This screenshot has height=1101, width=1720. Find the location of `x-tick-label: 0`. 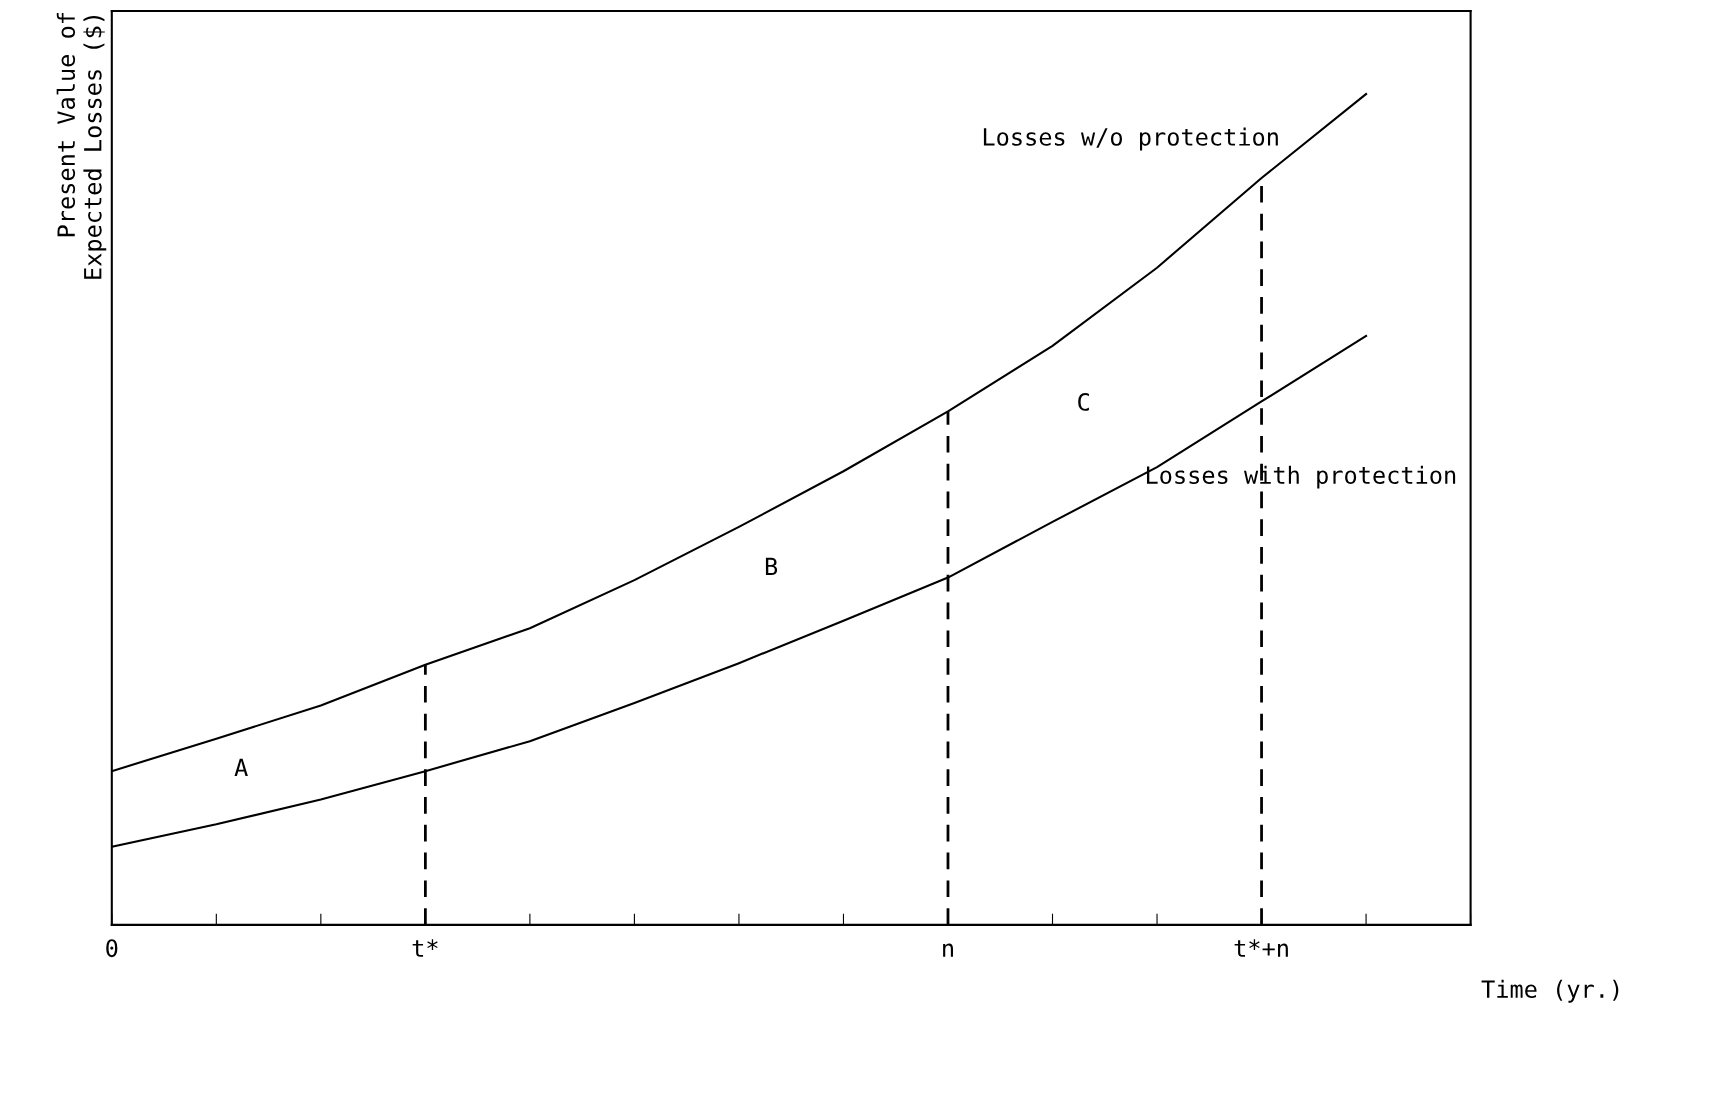

x-tick-label: 0 is located at coordinates (112, 948).